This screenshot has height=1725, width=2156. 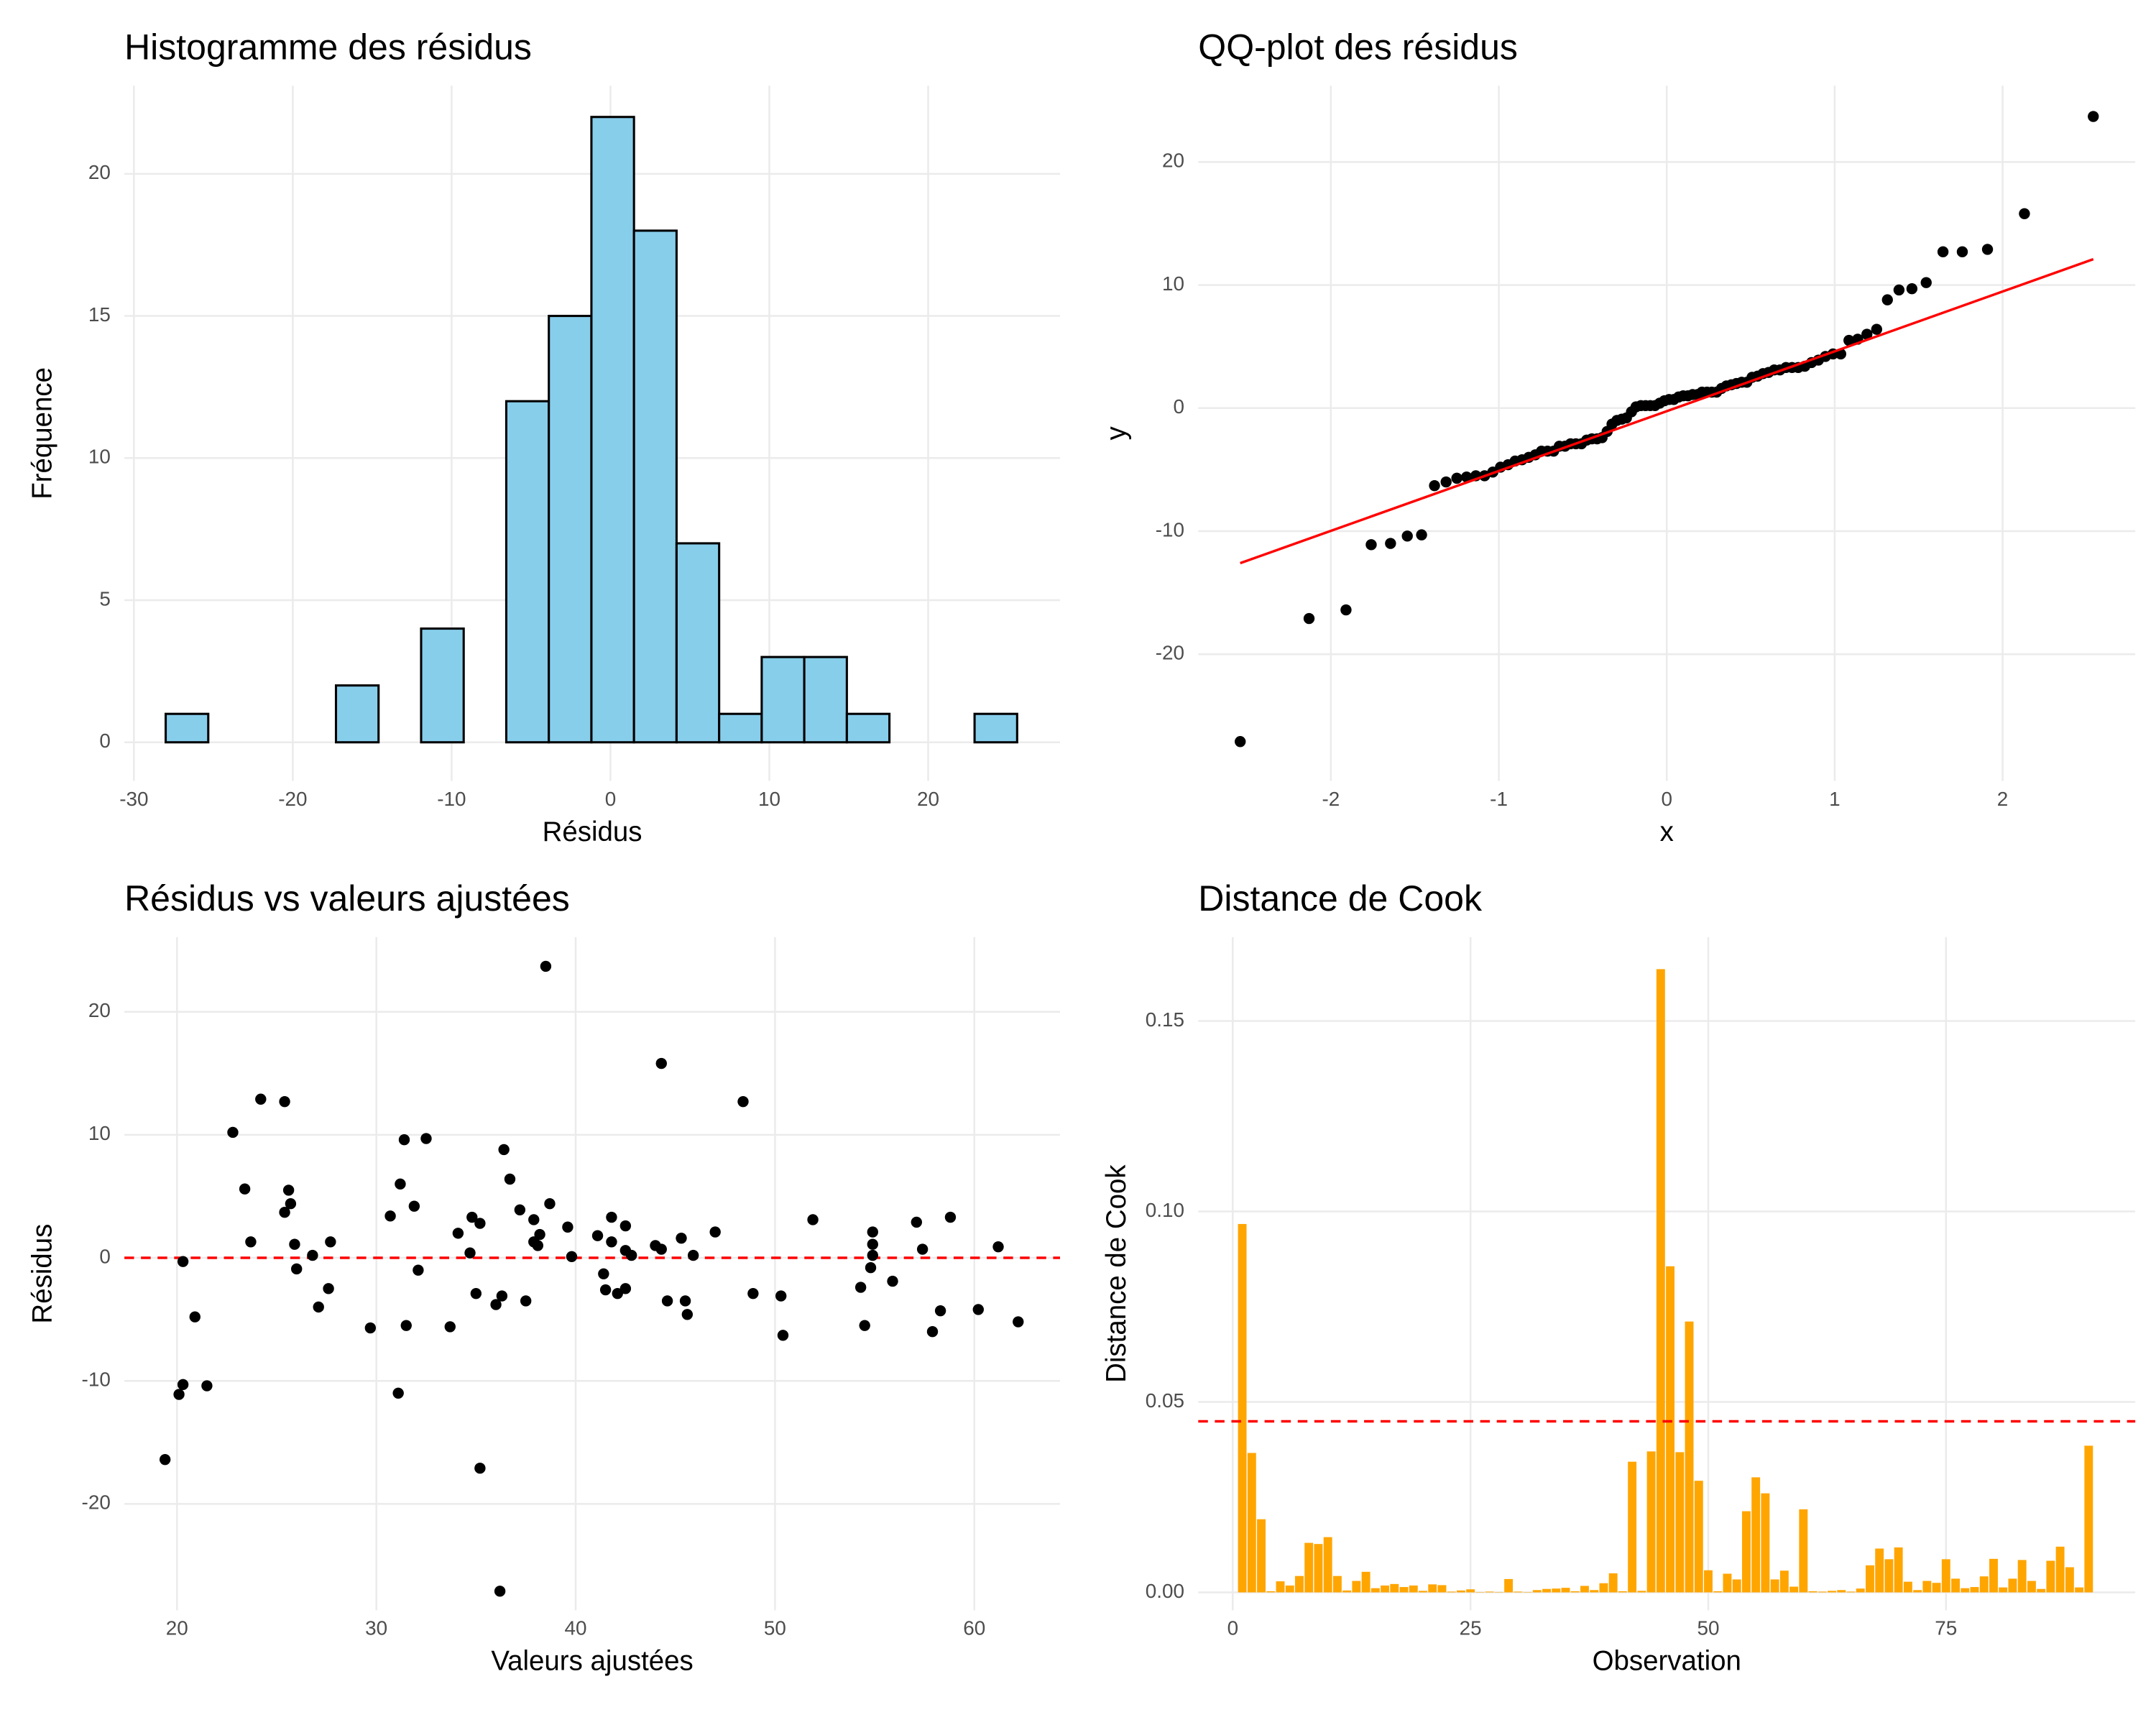 I want to click on x-tick-label: 60, so click(x=974, y=1628).